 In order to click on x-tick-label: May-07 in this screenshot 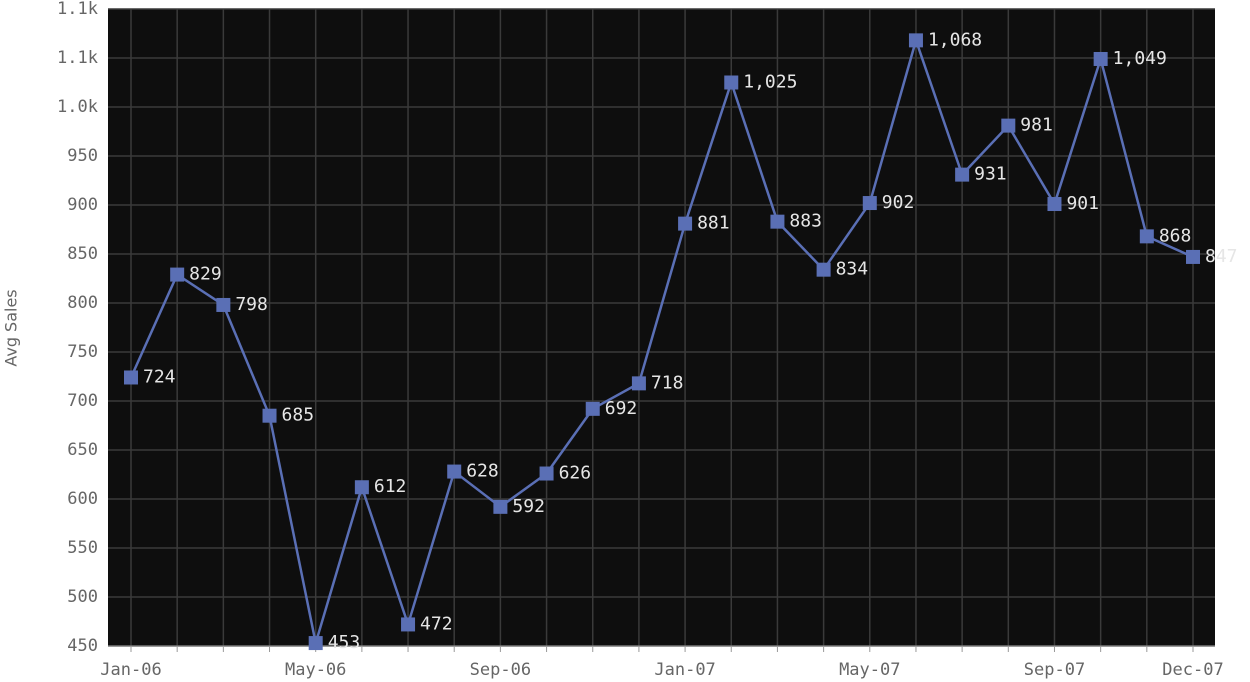, I will do `click(869, 670)`.